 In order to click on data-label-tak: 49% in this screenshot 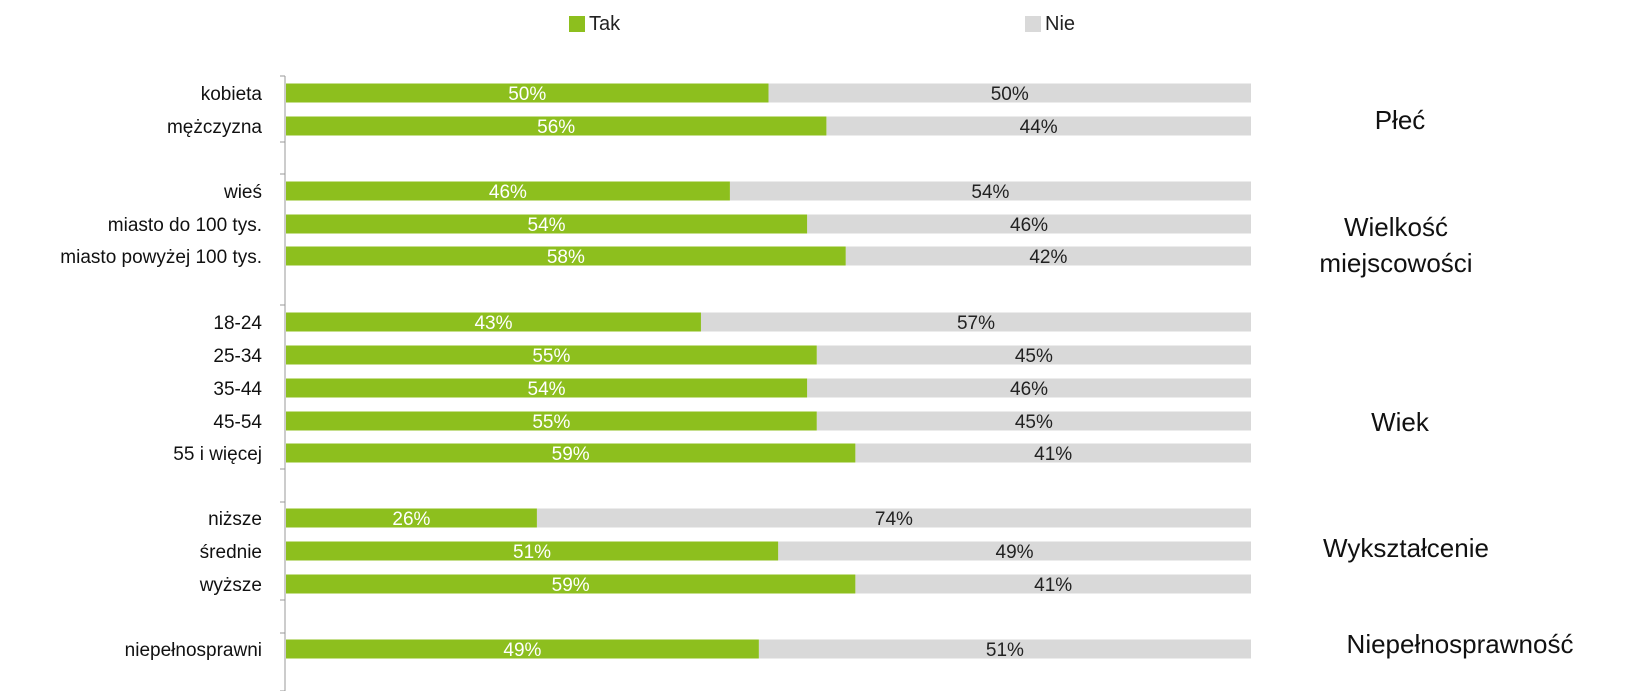, I will do `click(522, 650)`.